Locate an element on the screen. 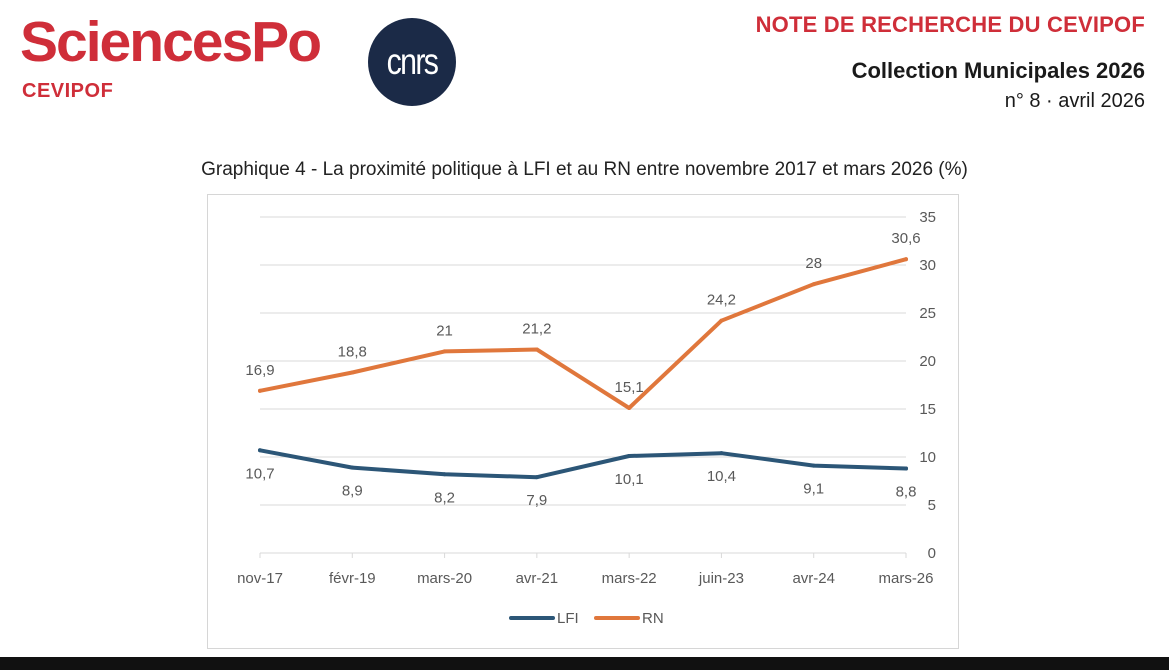  y-tick-label: 15 is located at coordinates (927, 409).